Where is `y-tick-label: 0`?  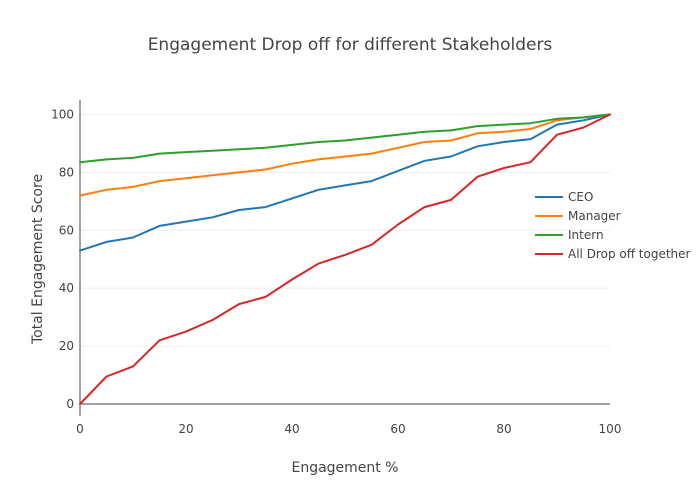
y-tick-label: 0 is located at coordinates (70, 404).